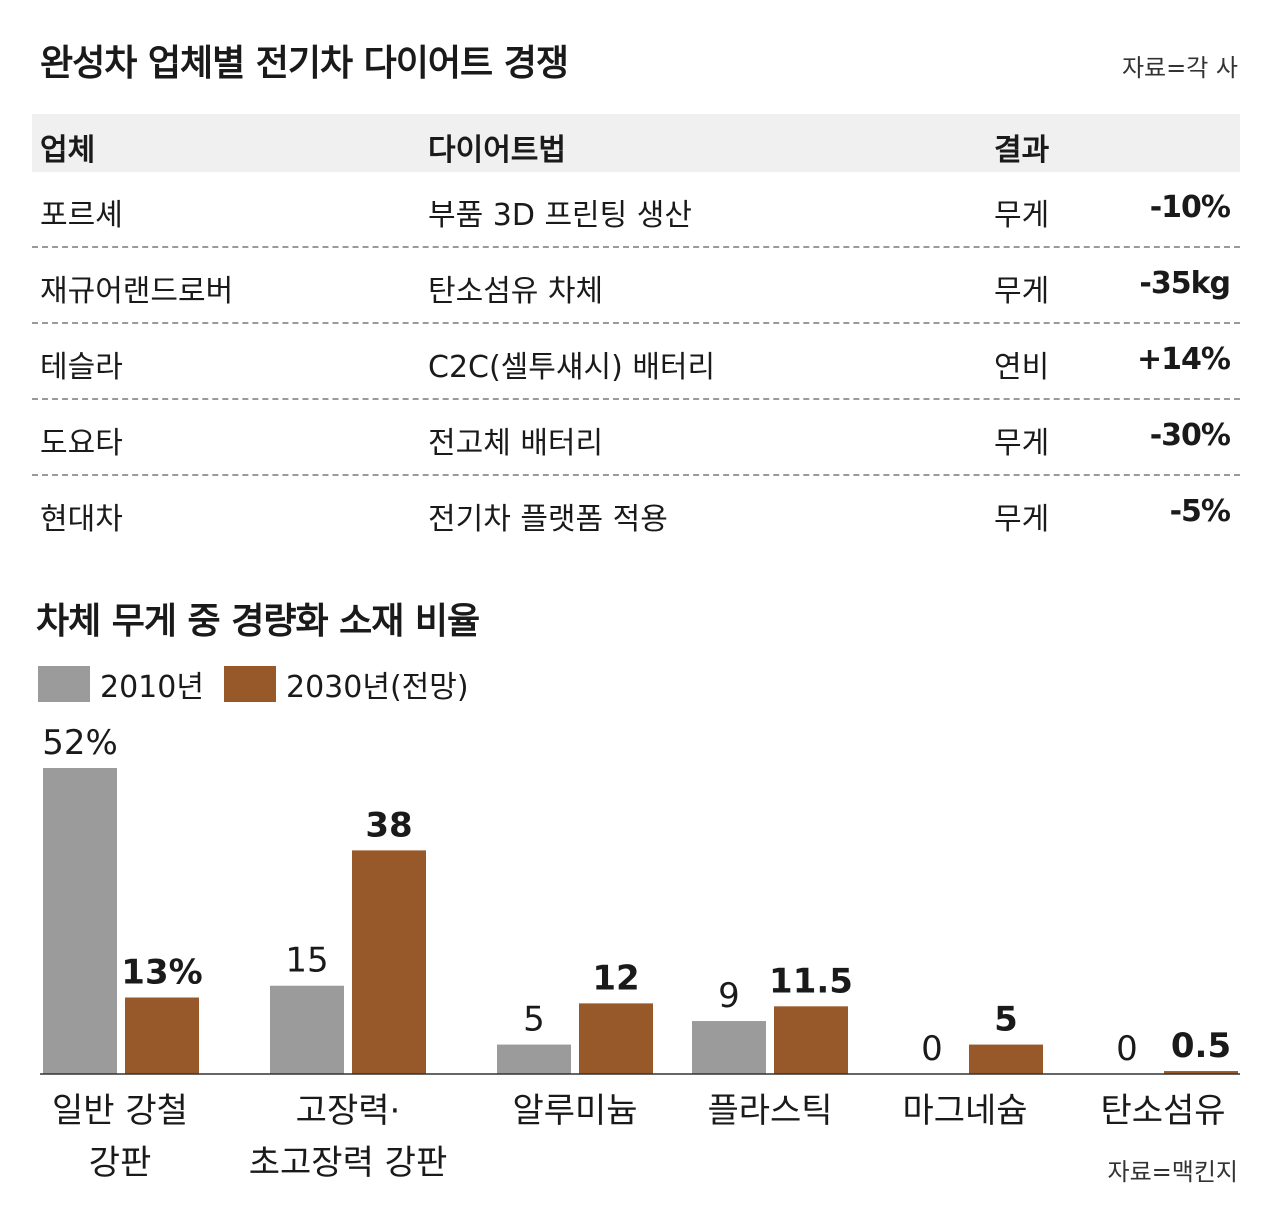 This screenshot has width=1280, height=1210. What do you see at coordinates (548, 519) in the screenshot?
I see `cell-method: 전기차 플랫폼 적용` at bounding box center [548, 519].